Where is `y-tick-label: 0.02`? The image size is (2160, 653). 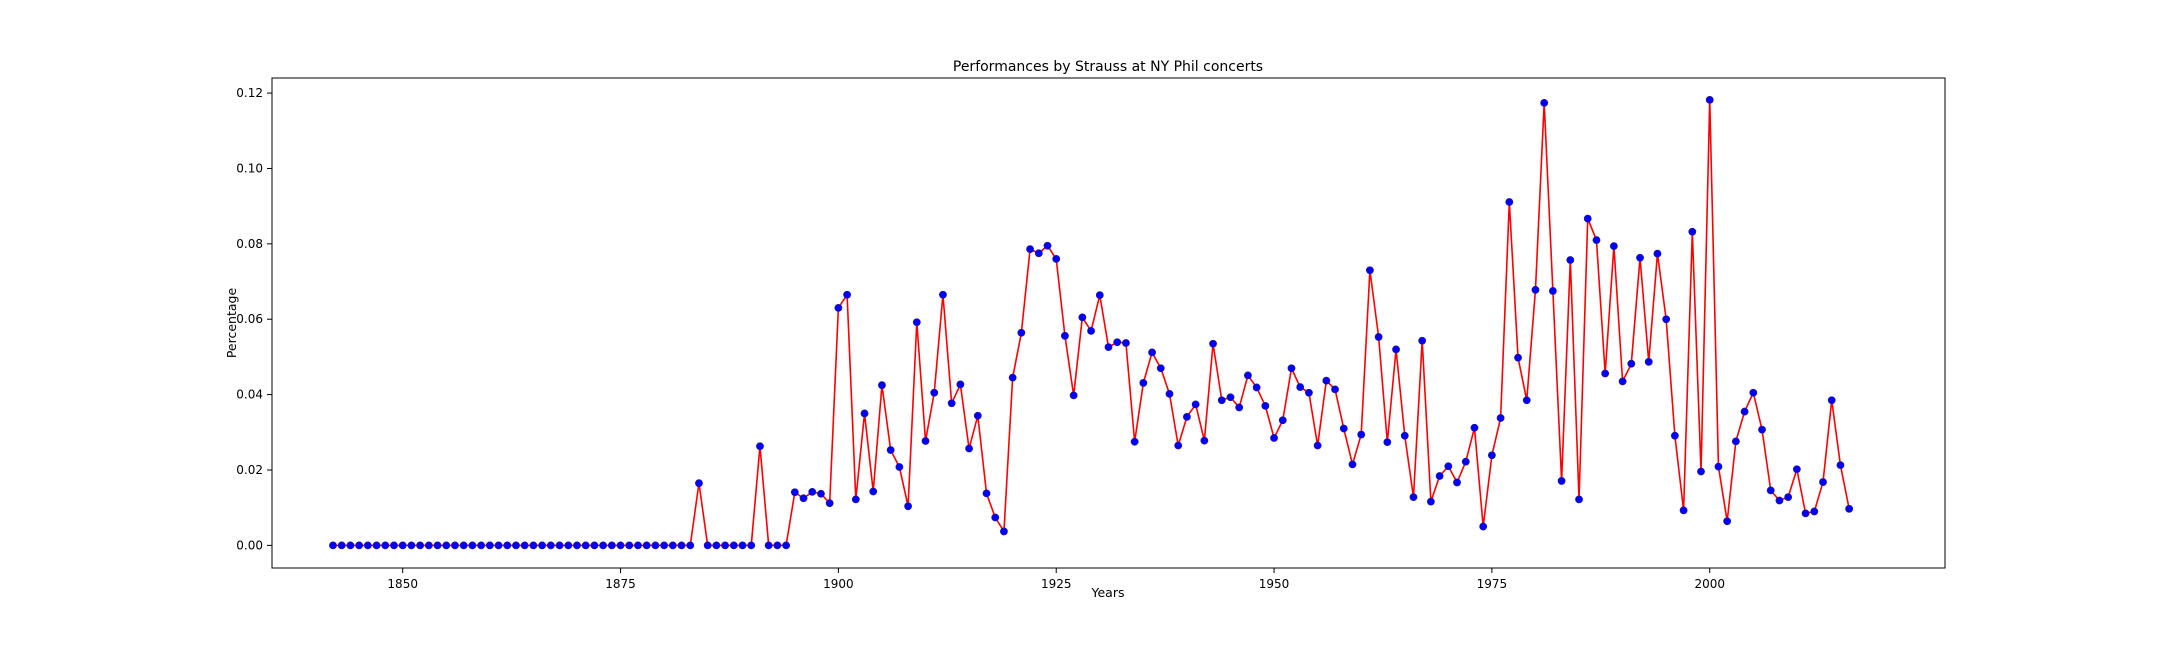 y-tick-label: 0.02 is located at coordinates (249, 470).